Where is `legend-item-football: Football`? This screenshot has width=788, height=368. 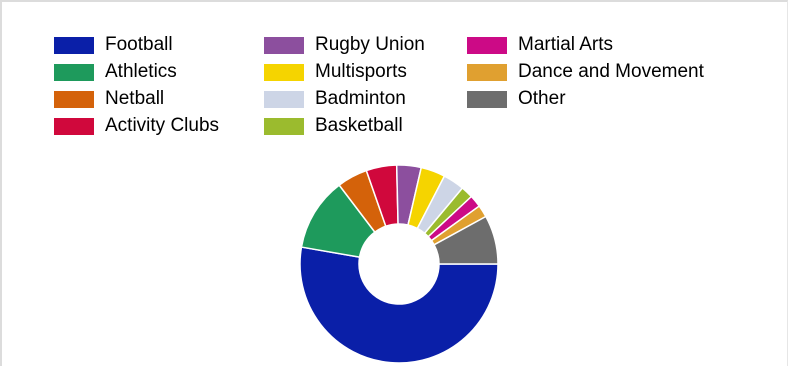
legend-item-football: Football is located at coordinates (113, 45).